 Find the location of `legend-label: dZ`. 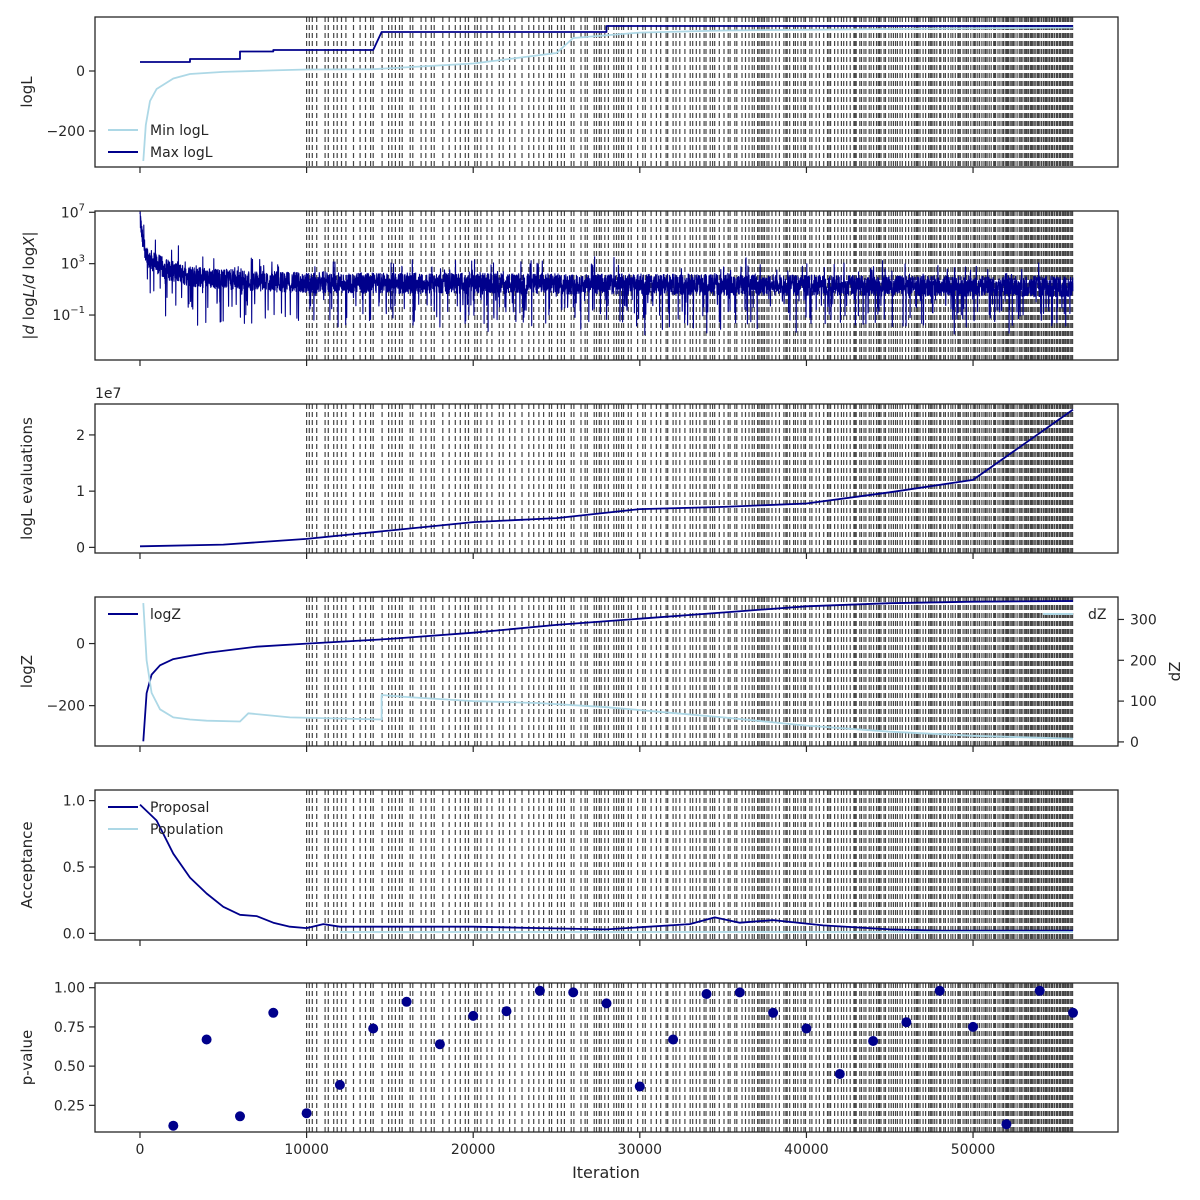

legend-label: dZ is located at coordinates (1097, 615).